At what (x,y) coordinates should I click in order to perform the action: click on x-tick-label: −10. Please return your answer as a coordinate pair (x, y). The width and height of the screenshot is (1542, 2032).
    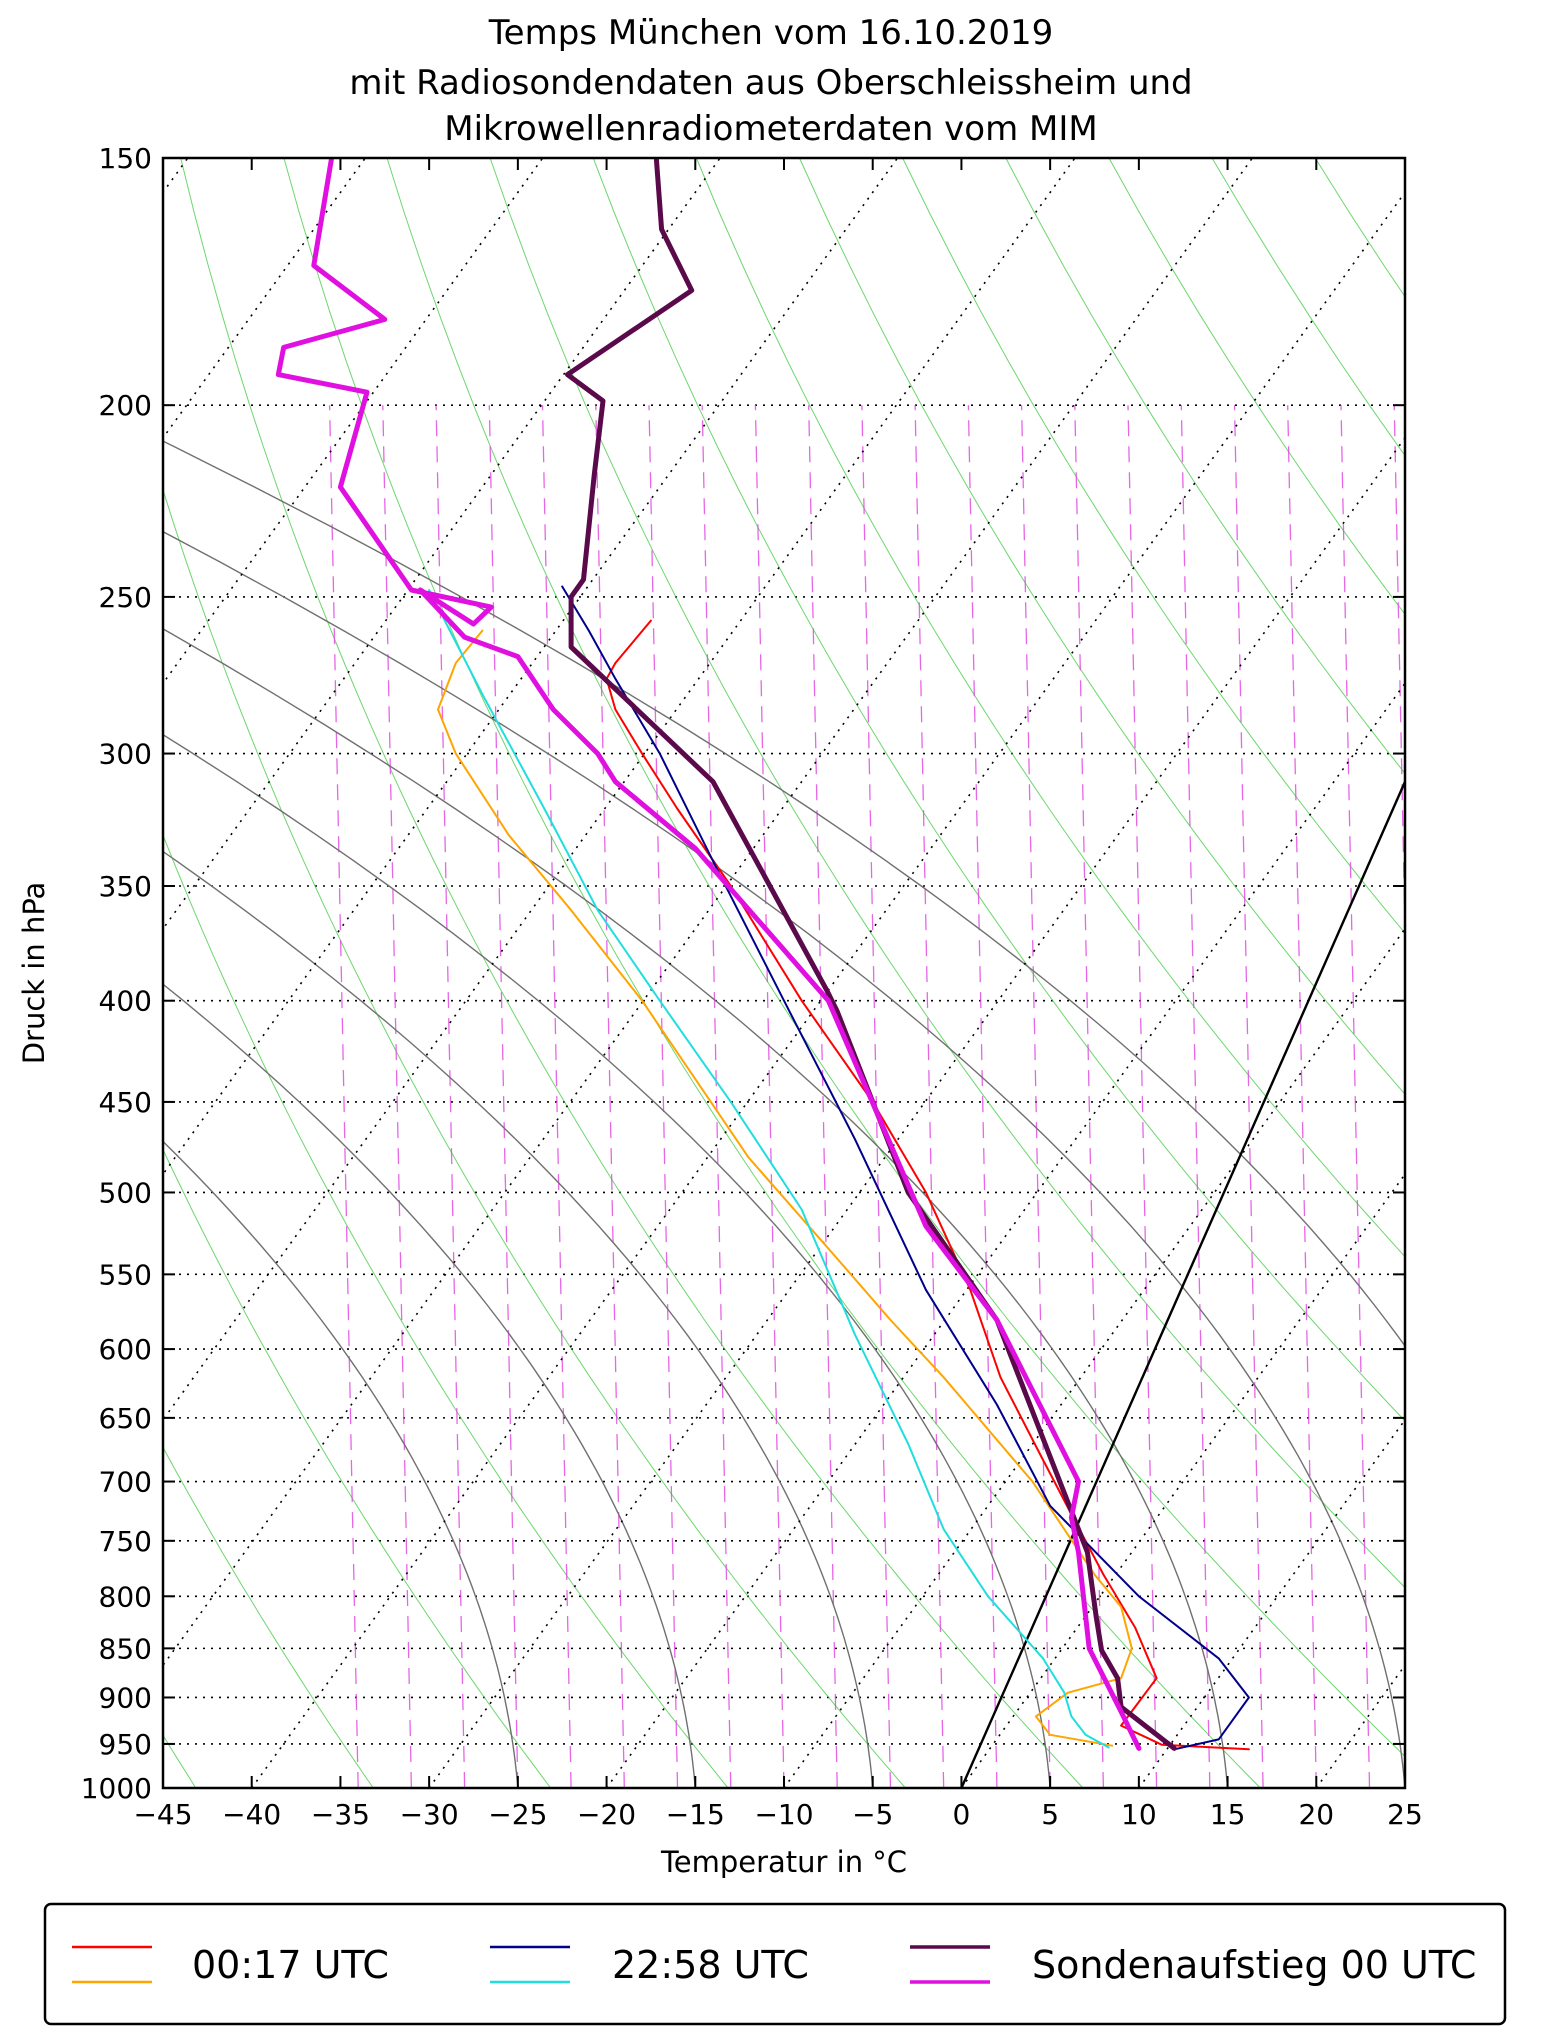
    Looking at the image, I should click on (783, 1814).